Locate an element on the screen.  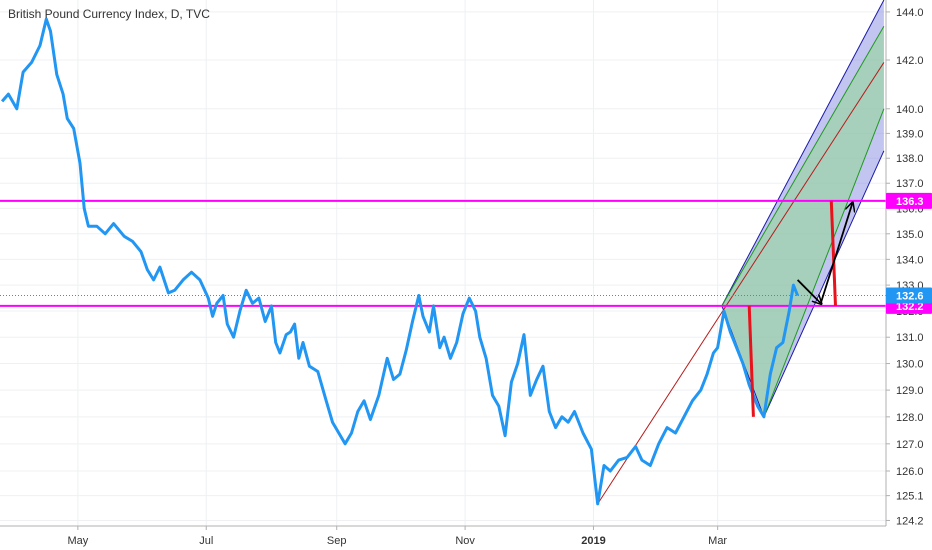
pitchfork-lower-outer-line is located at coordinates (824, 284).